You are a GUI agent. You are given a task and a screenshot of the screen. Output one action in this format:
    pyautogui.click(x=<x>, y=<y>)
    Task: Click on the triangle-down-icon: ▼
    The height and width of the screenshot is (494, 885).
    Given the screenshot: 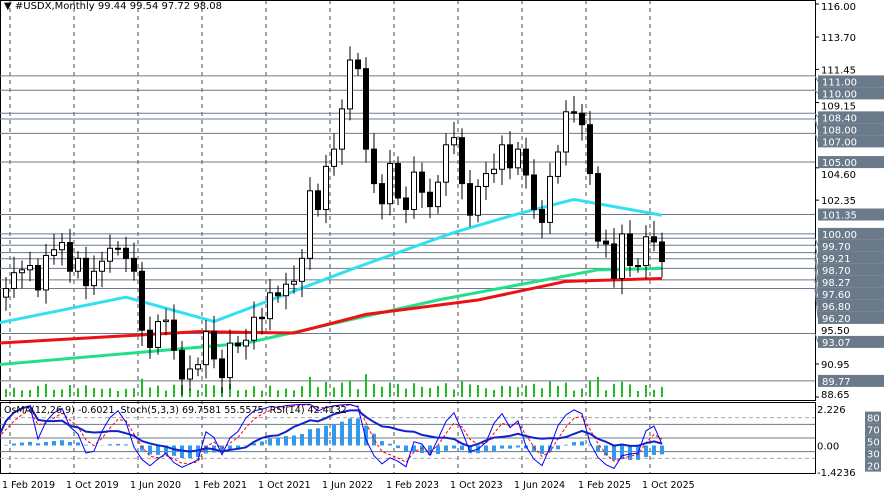 What is the action you would take?
    pyautogui.click(x=8, y=6)
    